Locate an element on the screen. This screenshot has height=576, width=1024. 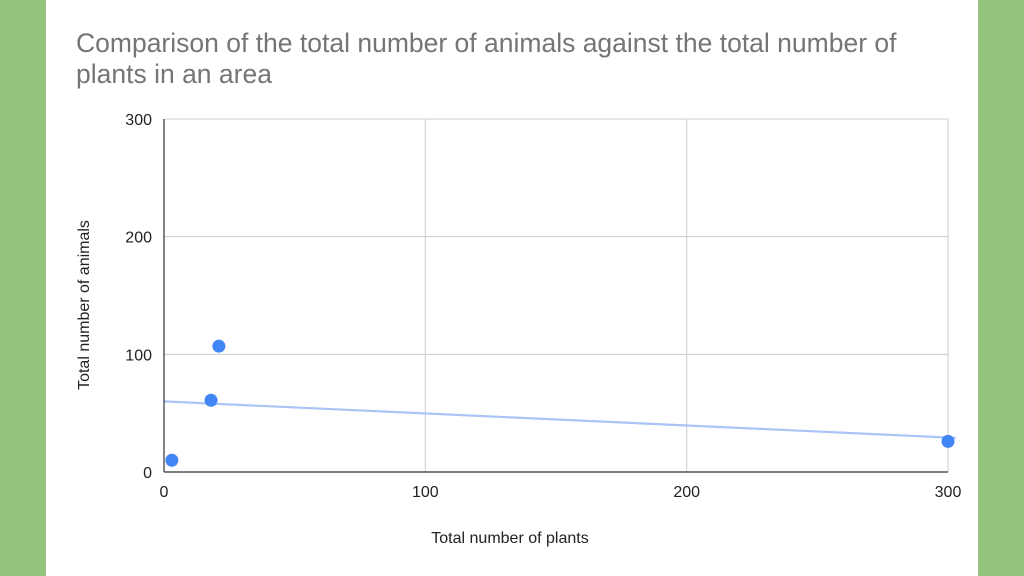
x-tick-label-0: 0 is located at coordinates (164, 492).